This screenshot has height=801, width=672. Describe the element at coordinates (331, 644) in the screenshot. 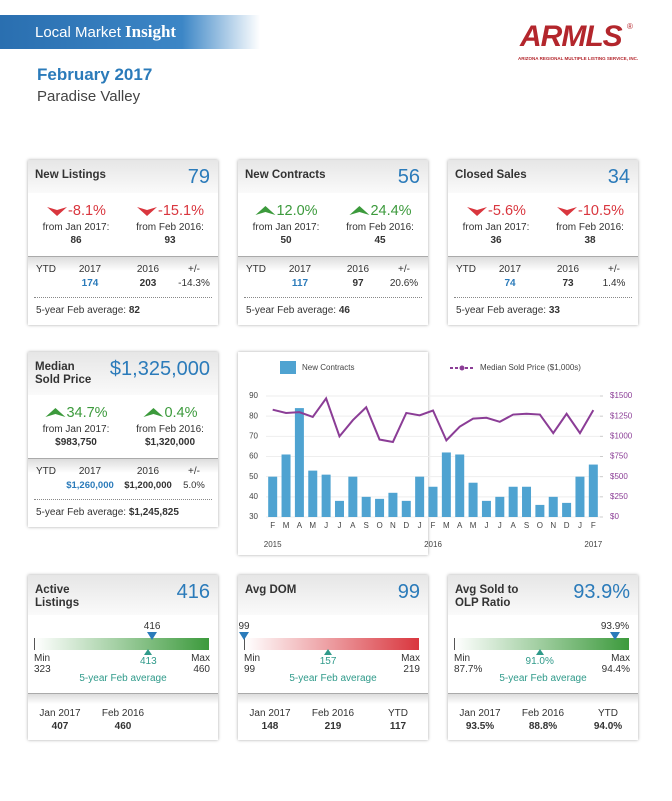

I see `gauge-bar` at that location.